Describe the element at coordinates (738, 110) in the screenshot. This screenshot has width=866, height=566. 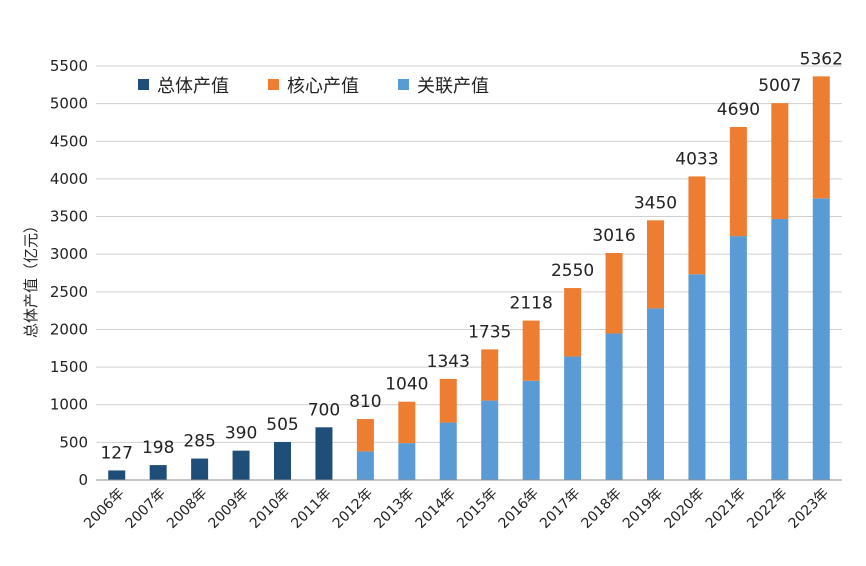
I see `data-label: 4690` at that location.